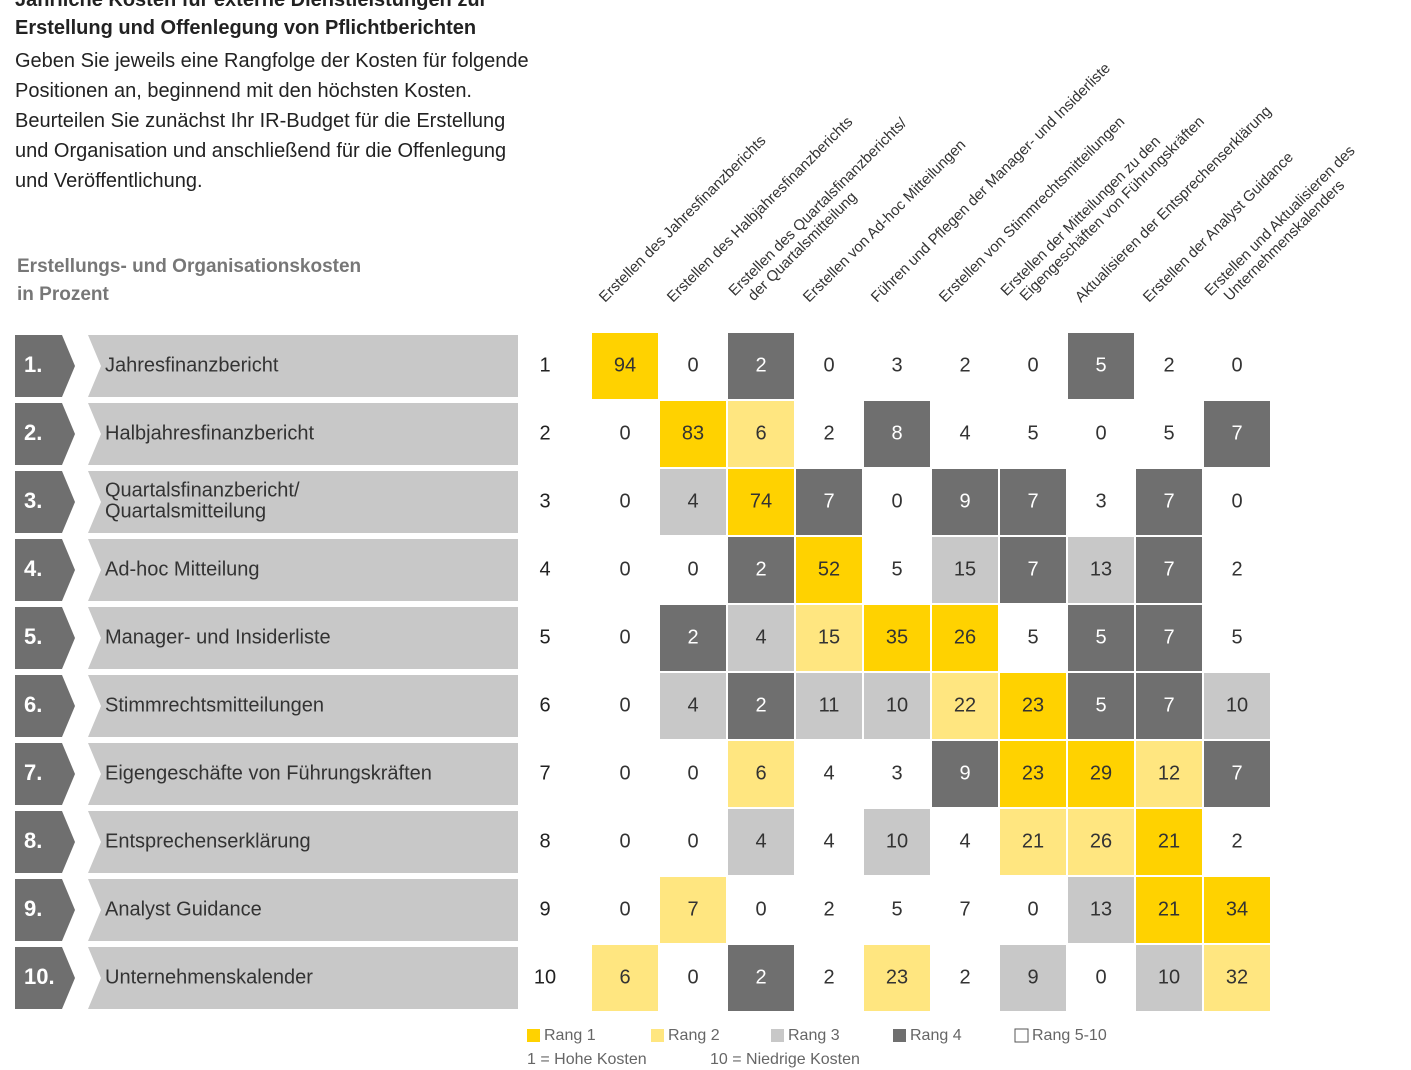 The image size is (1411, 1070). Describe the element at coordinates (33, 432) in the screenshot. I see `row-number: 2.` at that location.